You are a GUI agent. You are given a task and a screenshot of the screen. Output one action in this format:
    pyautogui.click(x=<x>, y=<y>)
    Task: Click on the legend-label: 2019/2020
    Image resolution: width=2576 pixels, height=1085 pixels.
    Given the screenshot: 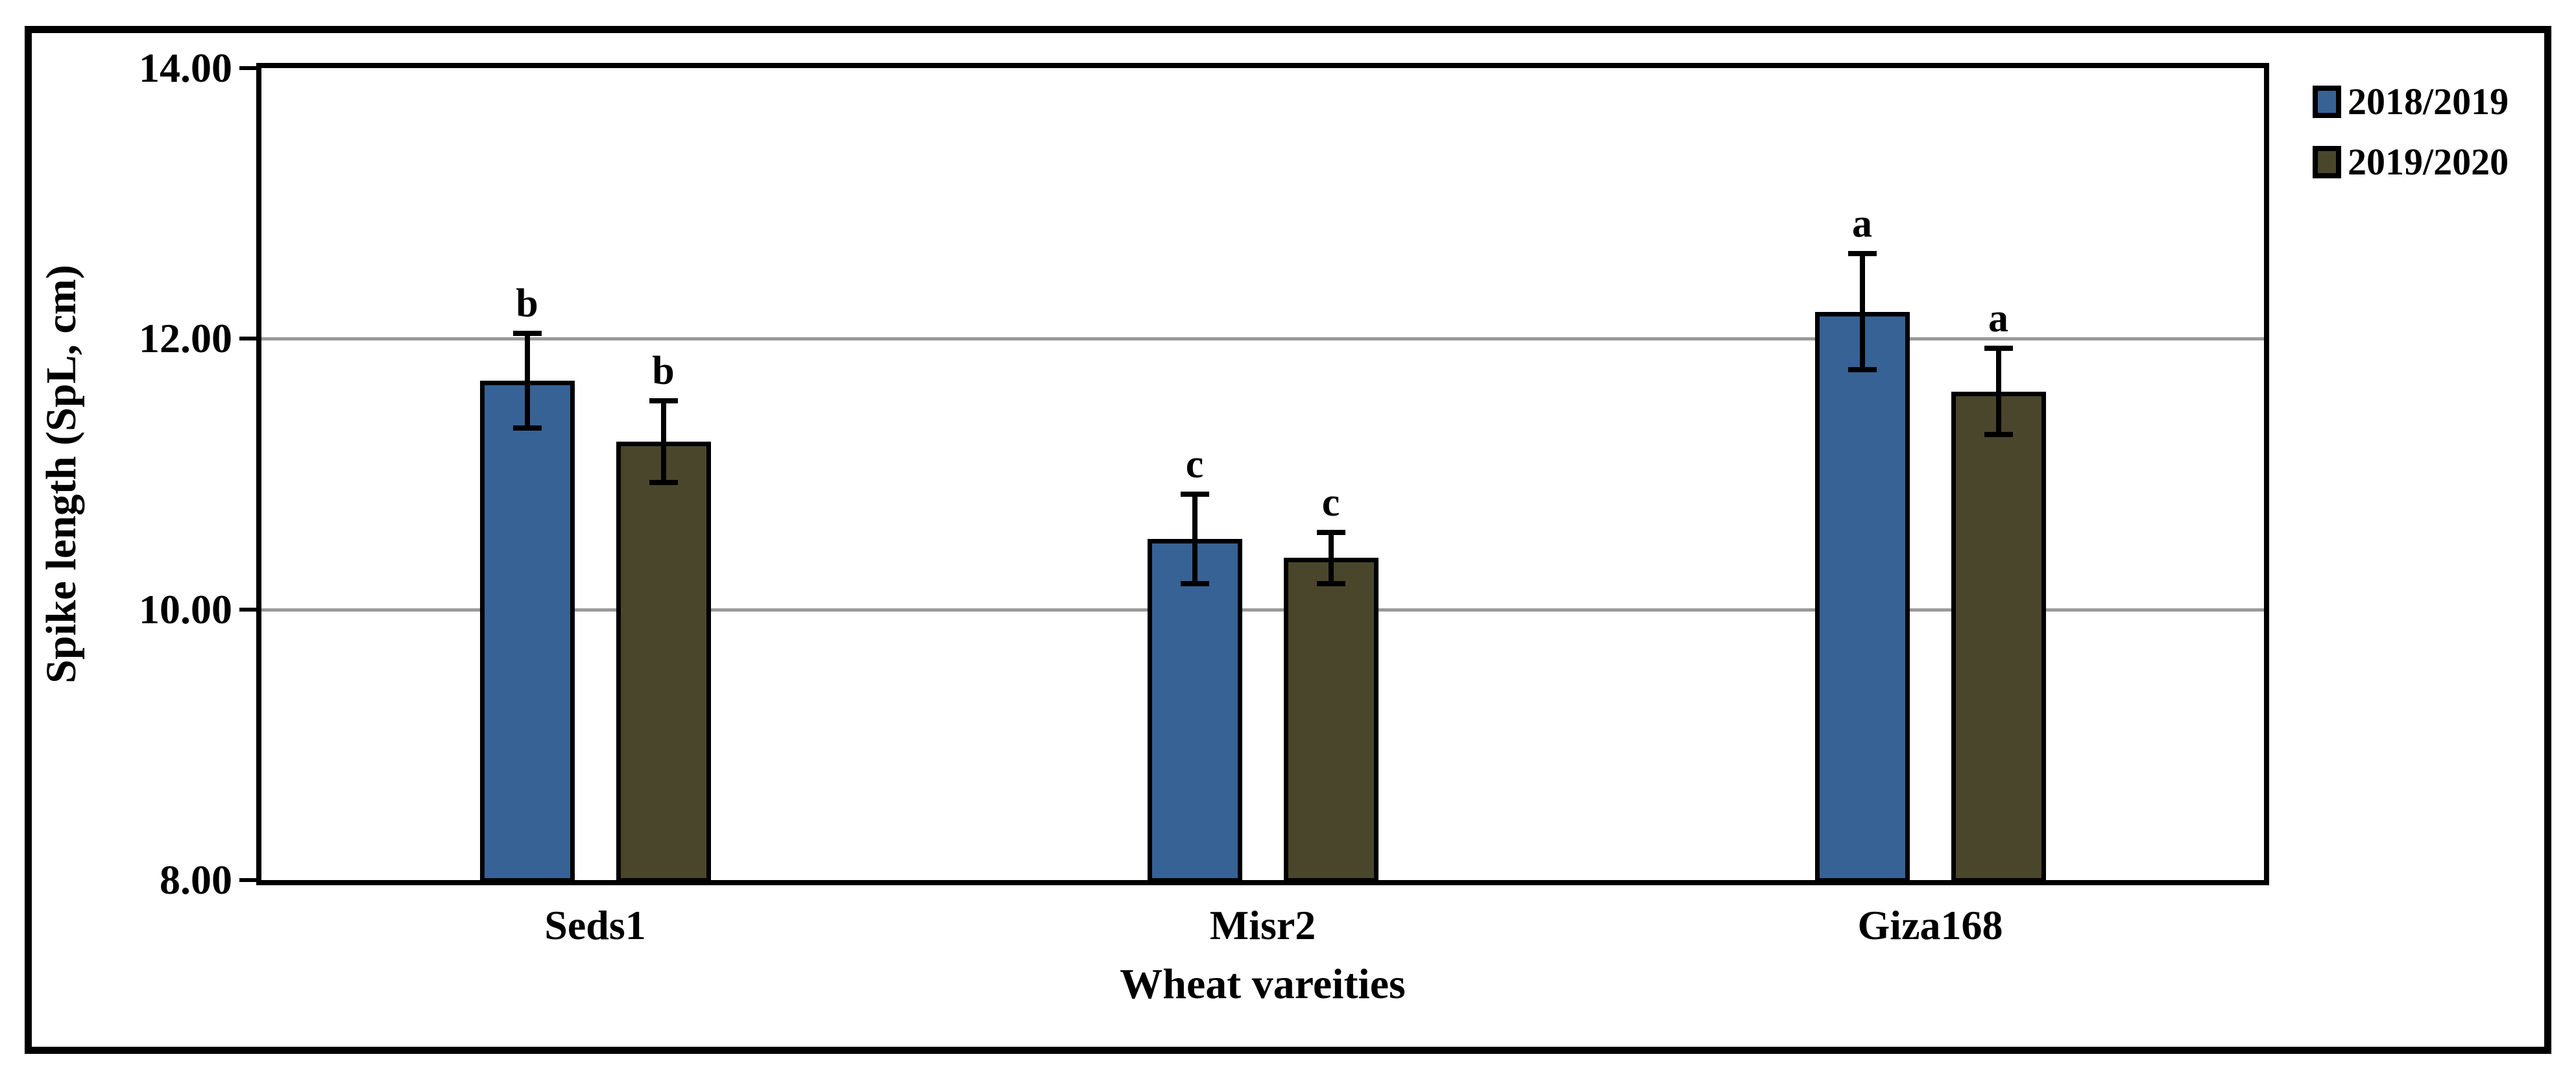 What is the action you would take?
    pyautogui.click(x=2428, y=162)
    